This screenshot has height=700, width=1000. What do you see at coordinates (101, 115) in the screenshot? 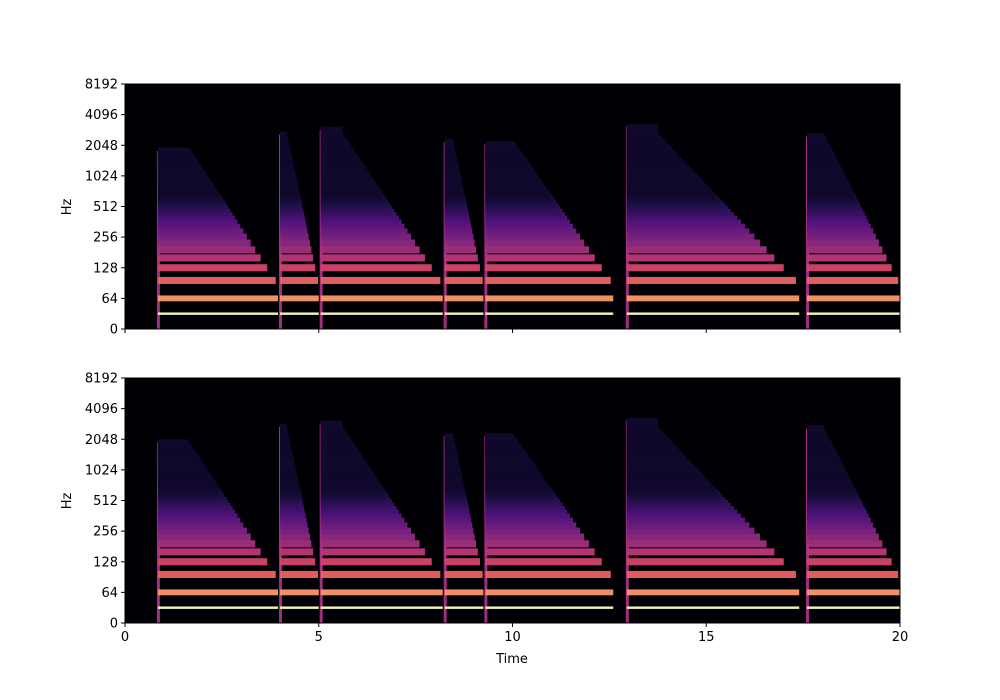
I see `y-tick-label: 4096` at bounding box center [101, 115].